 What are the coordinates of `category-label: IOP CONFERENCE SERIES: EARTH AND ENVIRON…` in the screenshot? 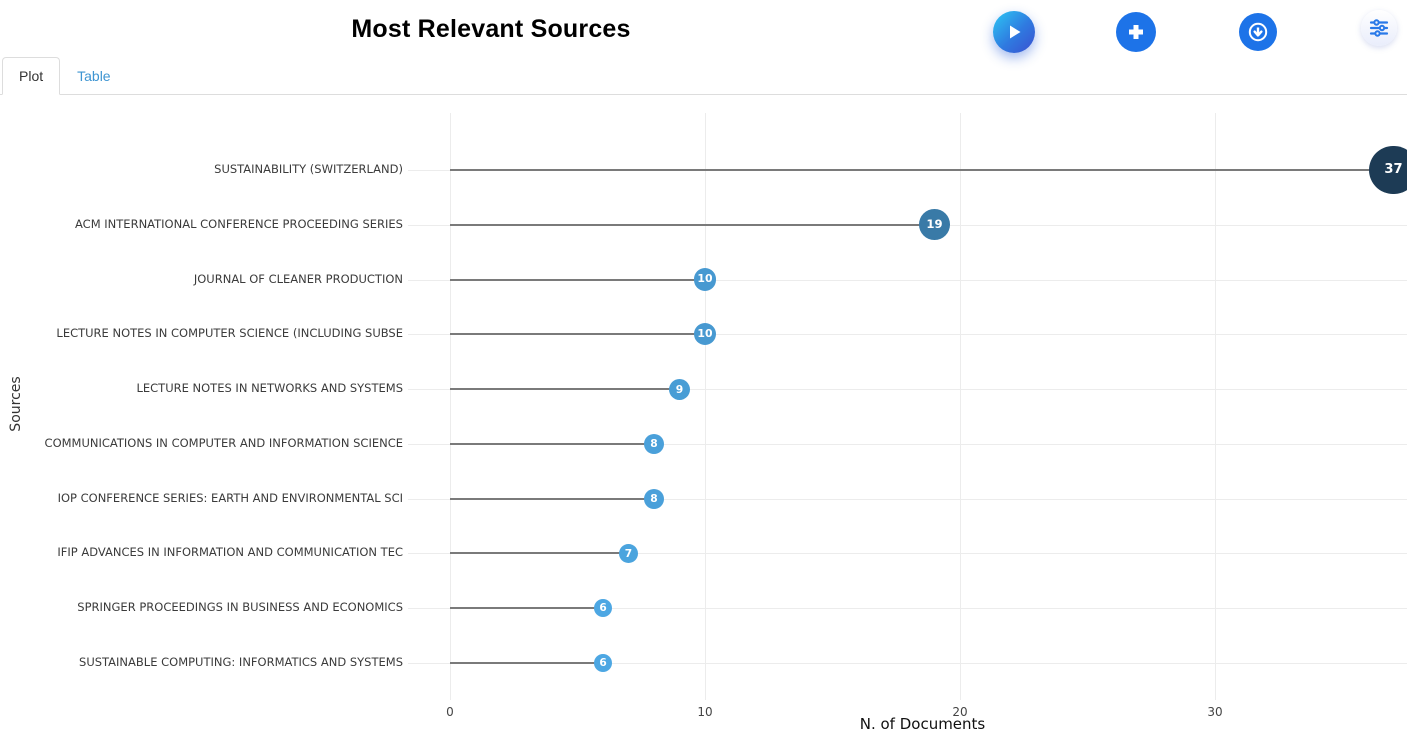 It's located at (230, 497).